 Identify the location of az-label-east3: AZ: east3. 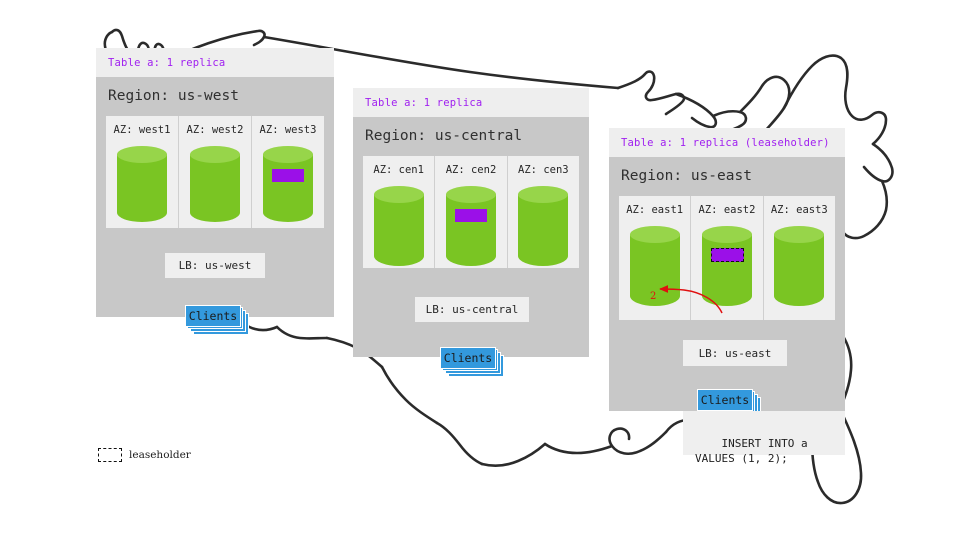
(799, 210).